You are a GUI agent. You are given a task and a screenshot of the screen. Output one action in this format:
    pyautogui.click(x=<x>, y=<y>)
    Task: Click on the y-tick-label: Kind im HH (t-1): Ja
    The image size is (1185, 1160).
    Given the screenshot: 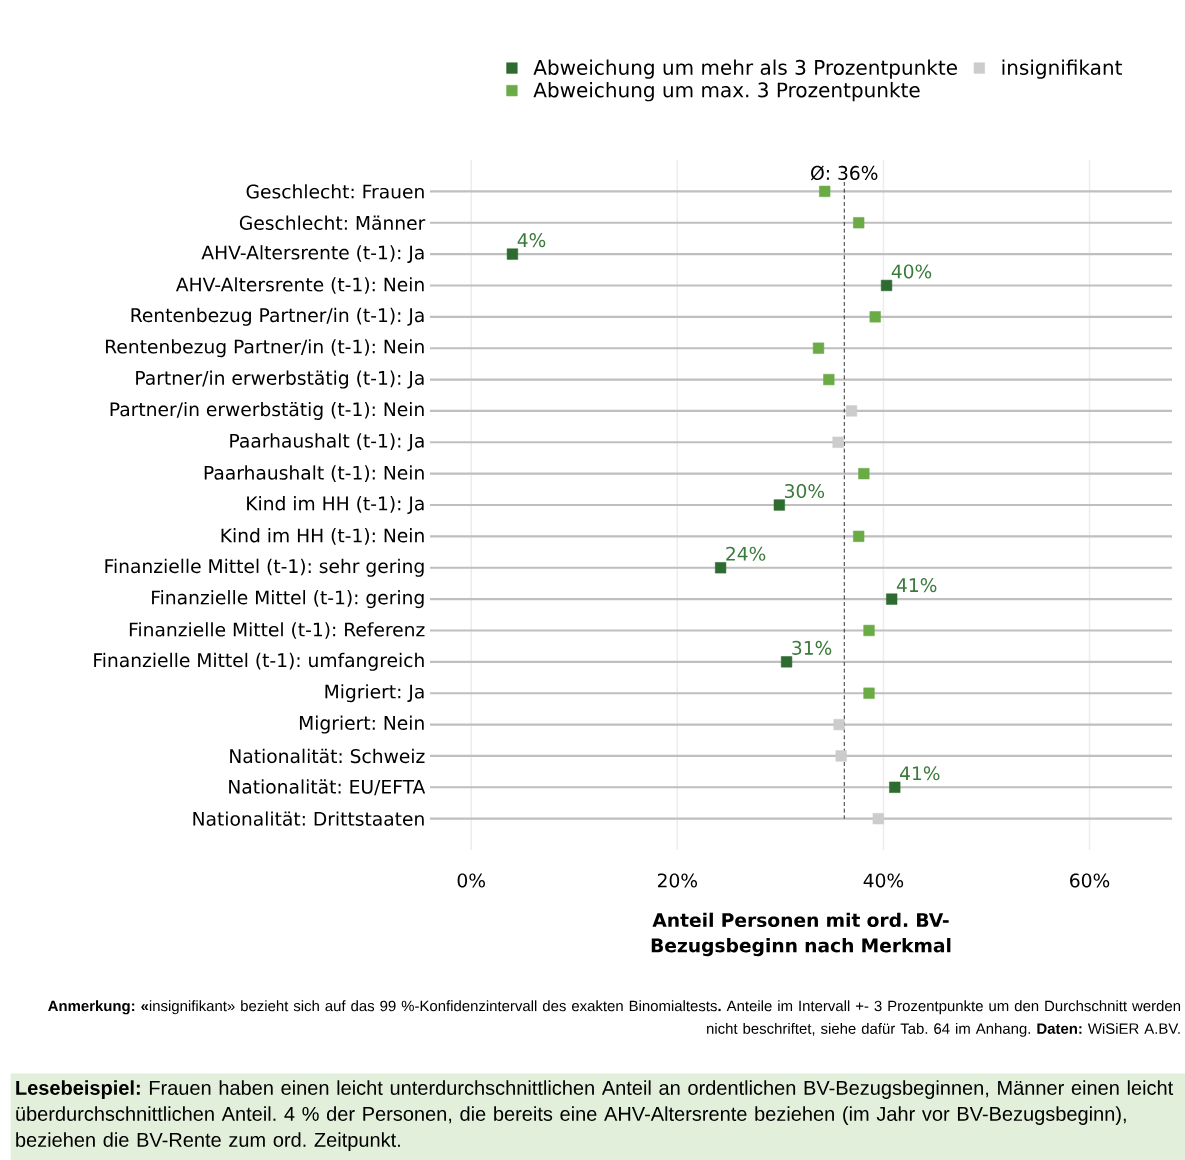 What is the action you would take?
    pyautogui.click(x=335, y=505)
    